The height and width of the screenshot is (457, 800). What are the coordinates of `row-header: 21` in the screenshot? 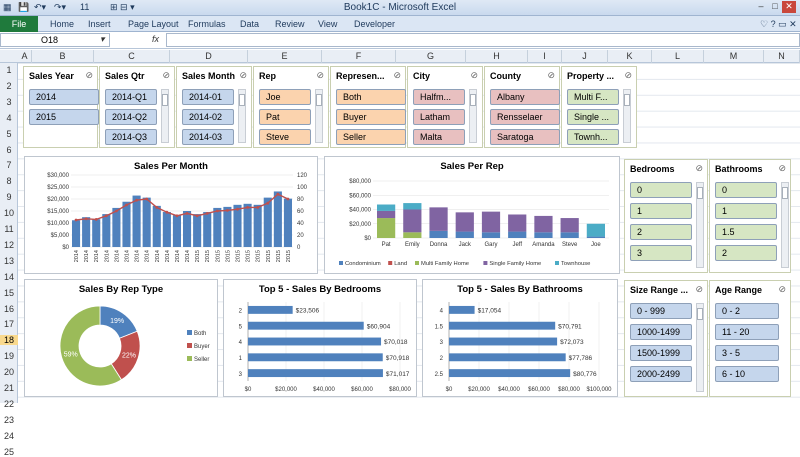 It's located at (8, 388).